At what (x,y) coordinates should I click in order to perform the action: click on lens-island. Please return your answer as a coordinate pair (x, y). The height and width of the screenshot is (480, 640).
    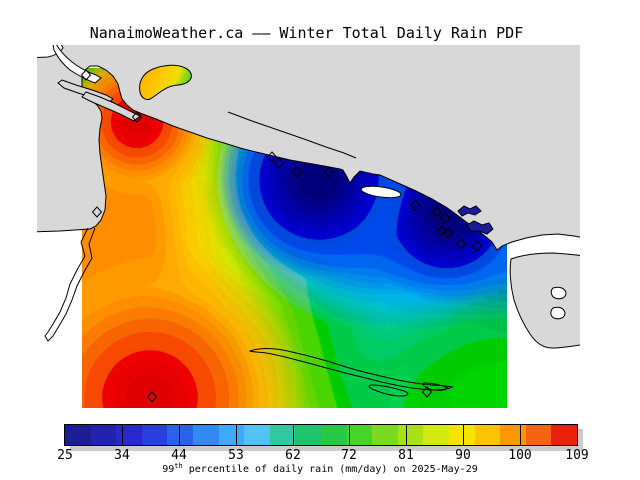
    Looking at the image, I should click on (381, 192).